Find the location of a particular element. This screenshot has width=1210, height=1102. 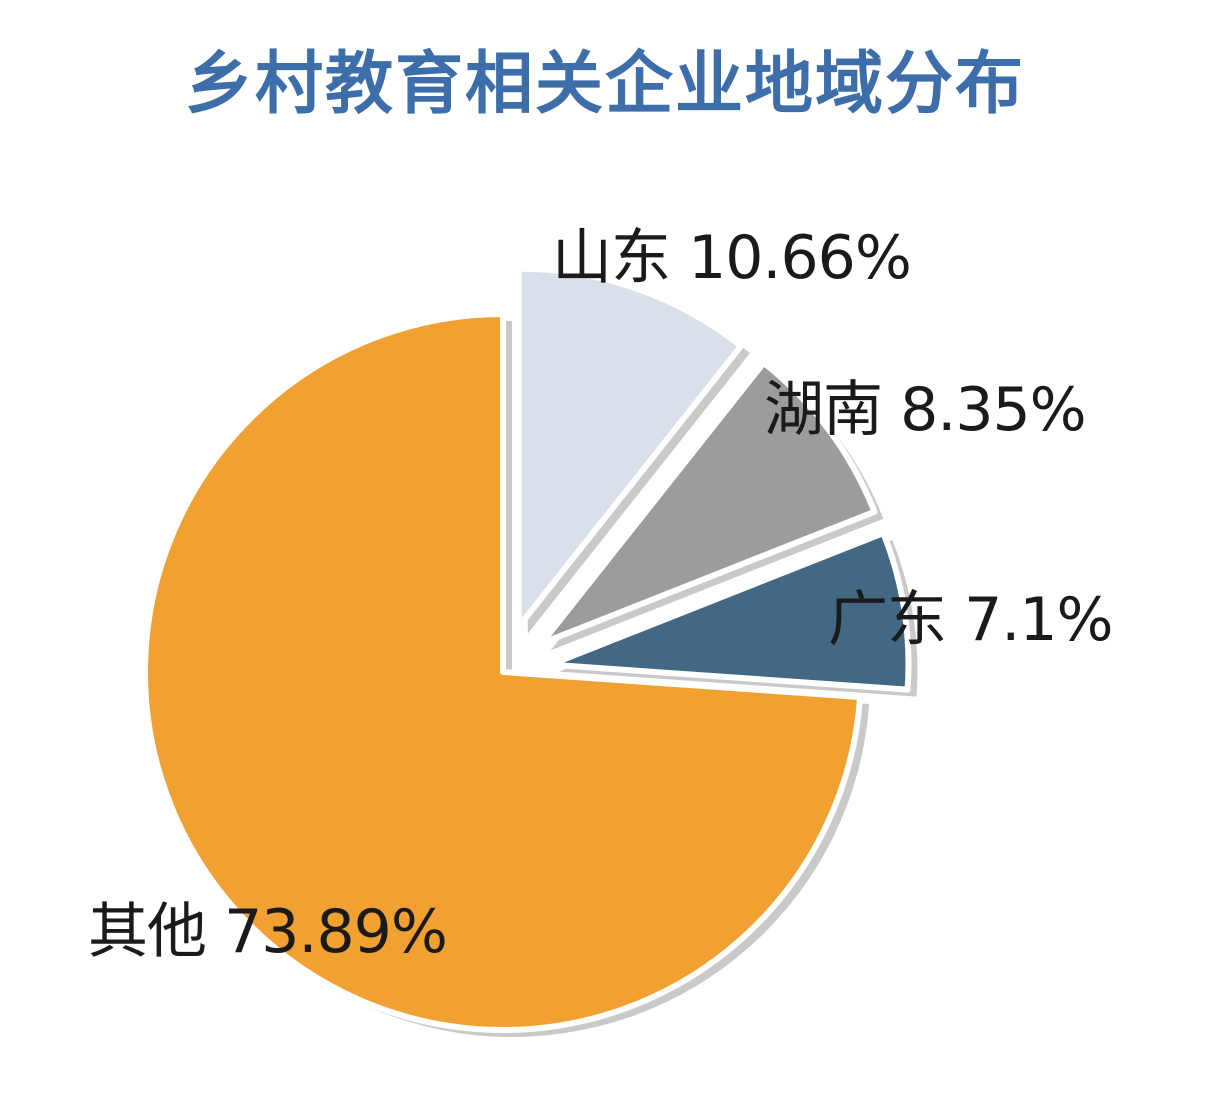

slice-label-其他: 其他 73.89% is located at coordinates (267, 932).